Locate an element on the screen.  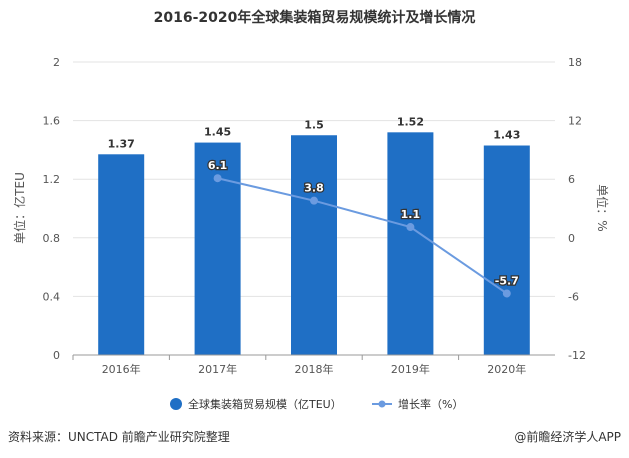
y2-tick-label: 0 is located at coordinates (571, 238).